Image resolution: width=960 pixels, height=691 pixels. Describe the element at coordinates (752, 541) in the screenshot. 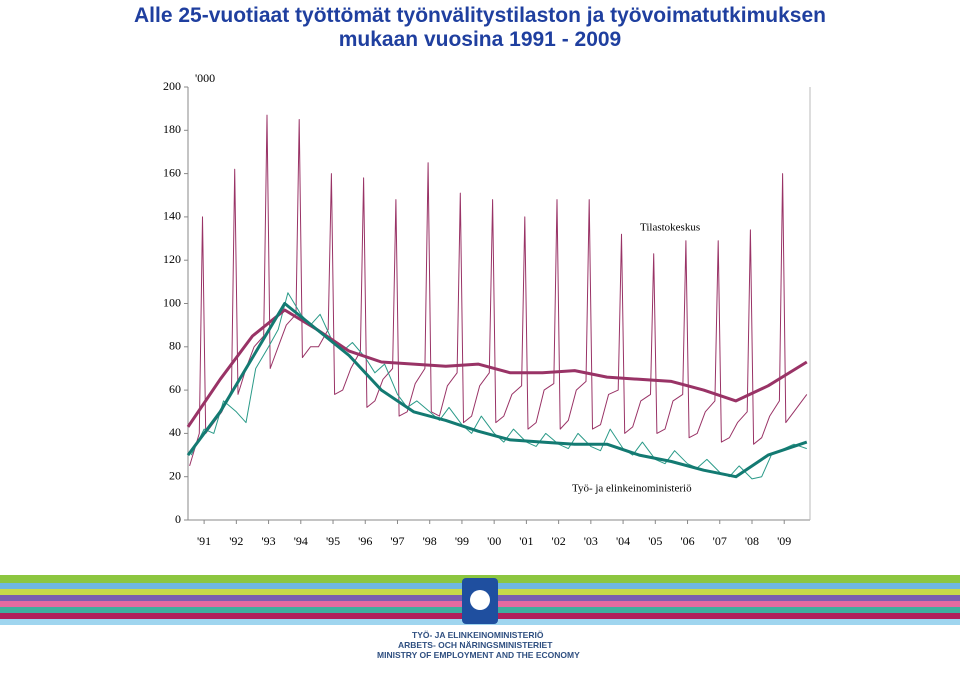

I see `x-tick-label: '08` at that location.